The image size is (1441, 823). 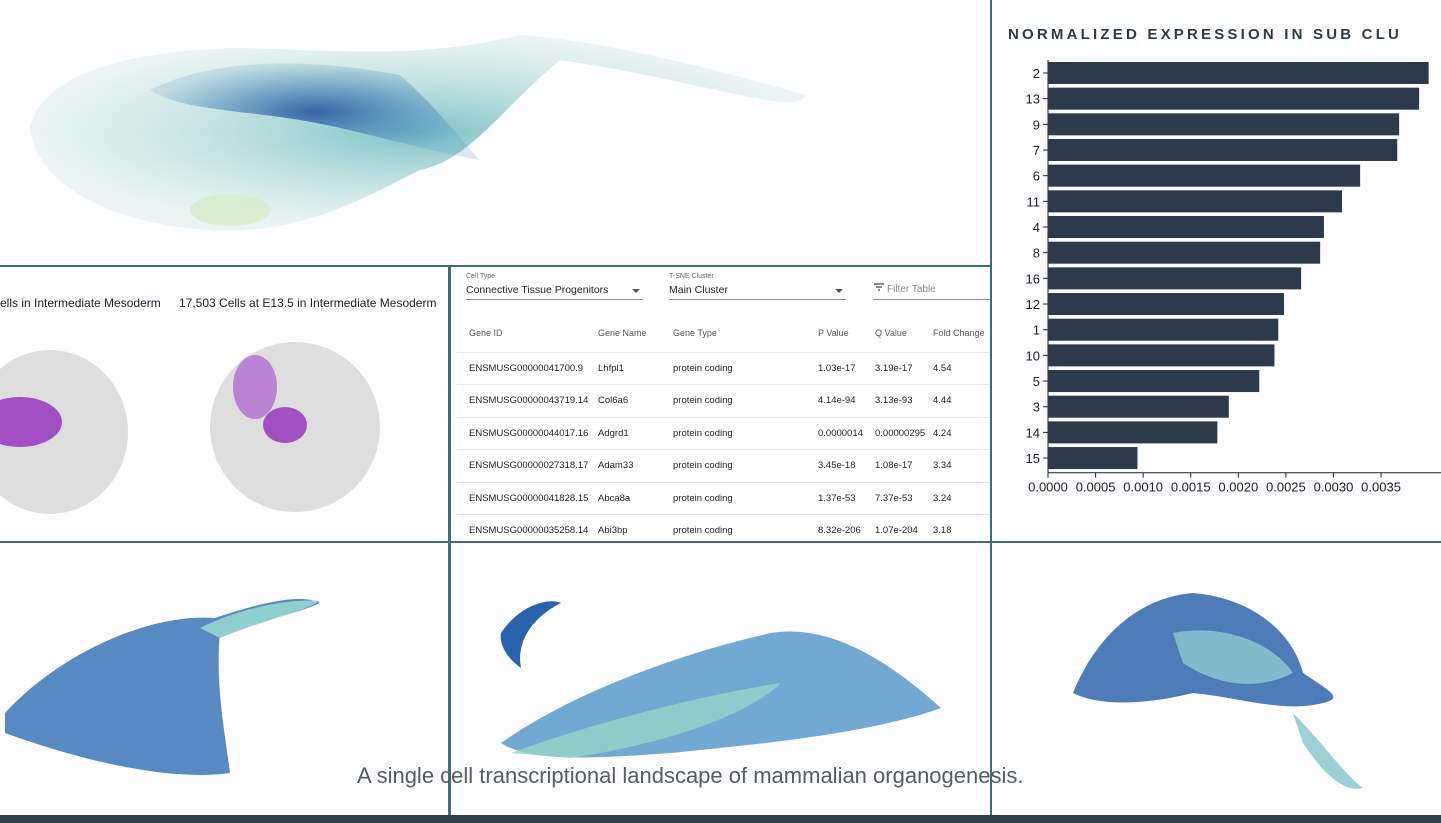 What do you see at coordinates (1205, 34) in the screenshot?
I see `chart-title: NORMALIZED EXPRESSION IN SUB CLU` at bounding box center [1205, 34].